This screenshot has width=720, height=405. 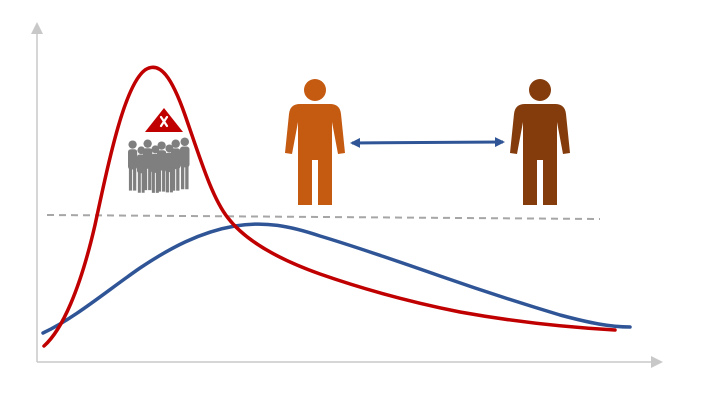 I want to click on person-left-icon, so click(x=315, y=142).